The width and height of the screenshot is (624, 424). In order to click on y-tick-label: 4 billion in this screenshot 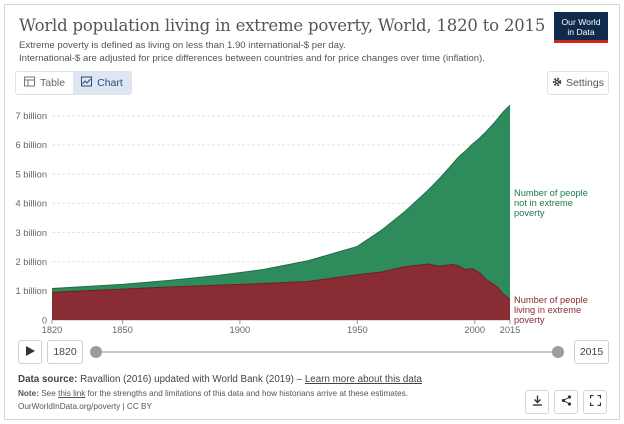, I will do `click(31, 204)`.